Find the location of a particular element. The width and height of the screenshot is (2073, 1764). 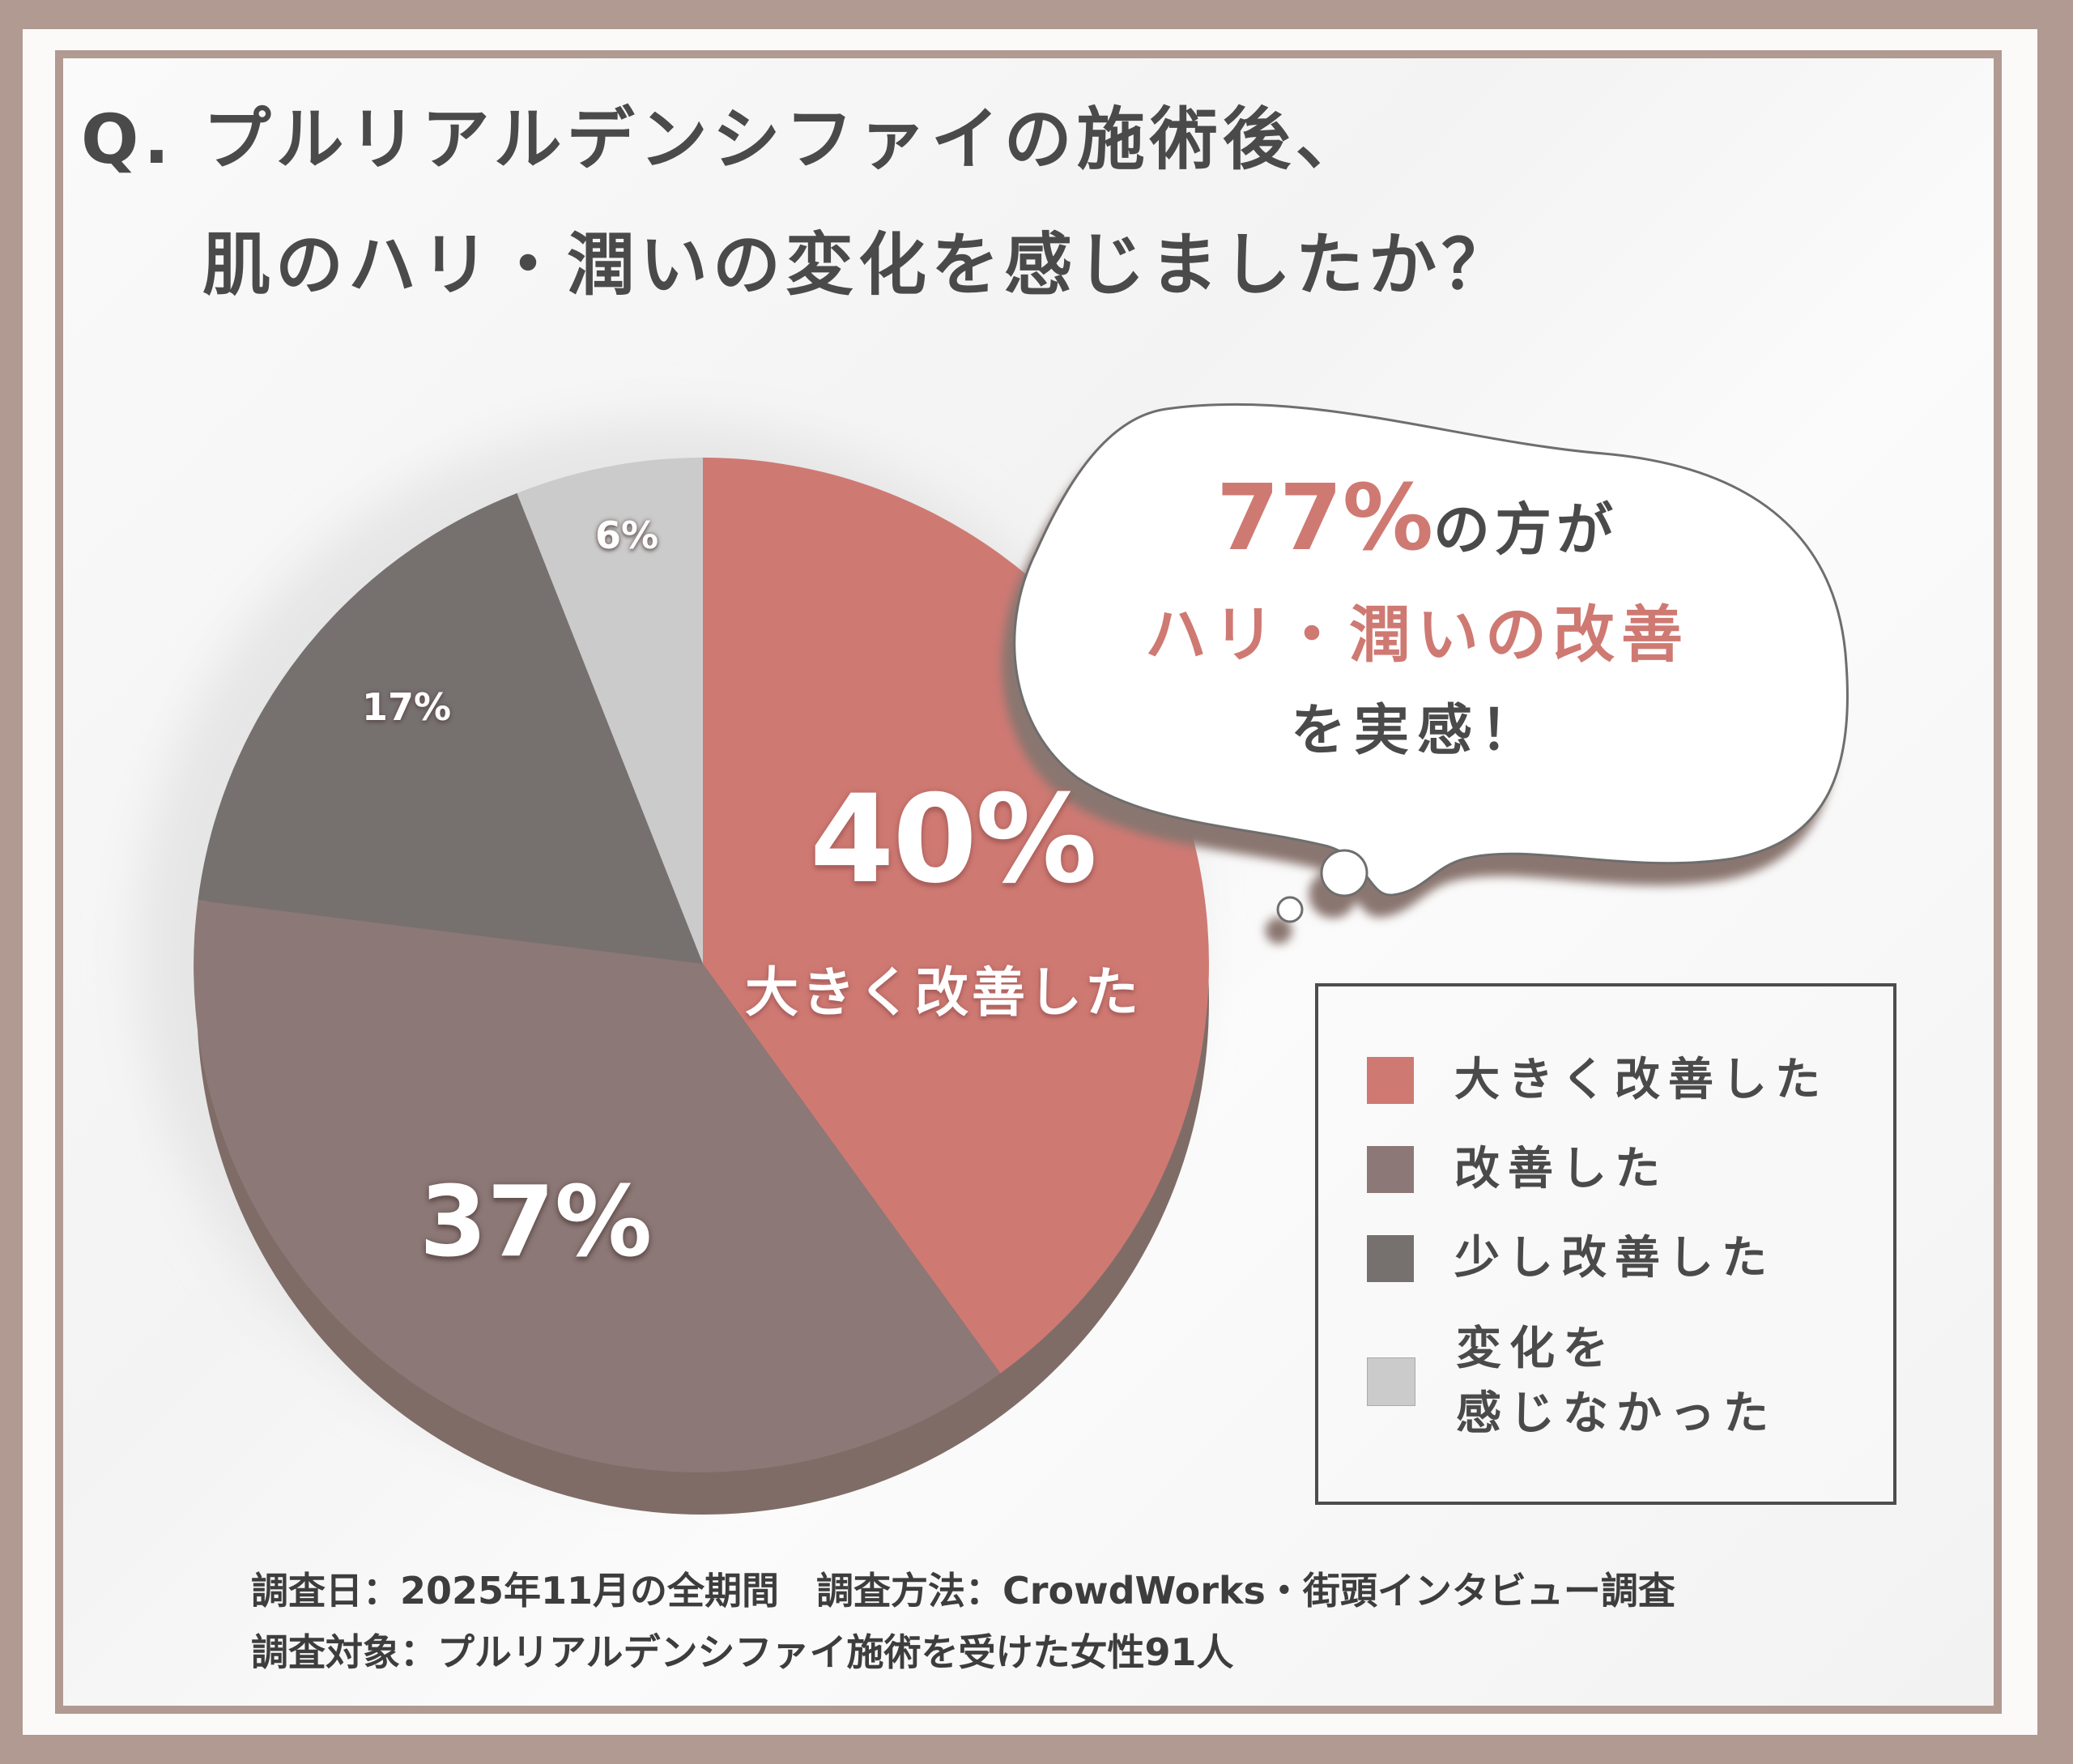

legend-item-no-change: 変化を 感じなかった is located at coordinates (1572, 1382).